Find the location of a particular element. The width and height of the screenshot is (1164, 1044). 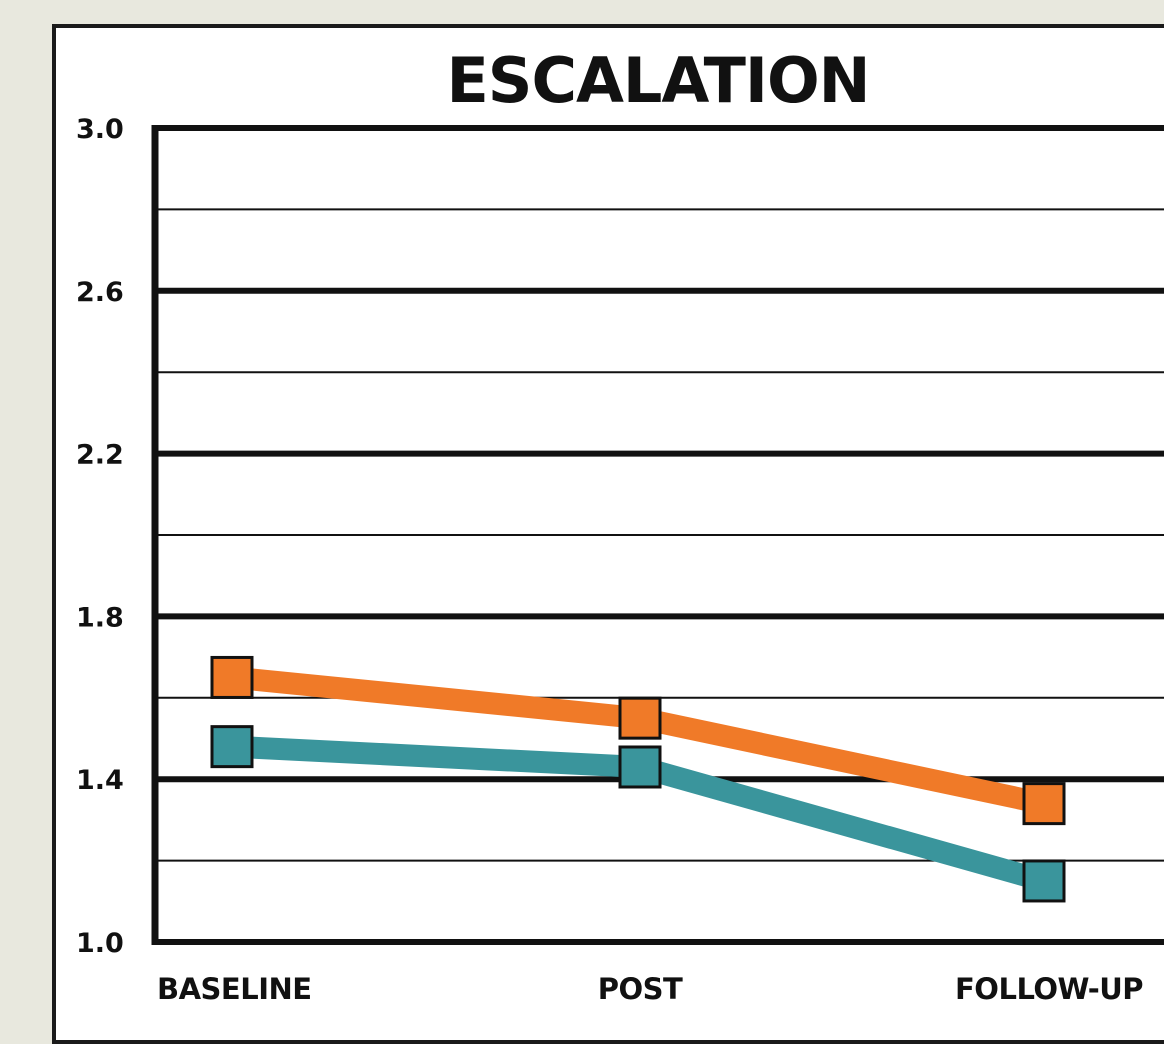

chart-title: ESCALATION is located at coordinates (657, 80).